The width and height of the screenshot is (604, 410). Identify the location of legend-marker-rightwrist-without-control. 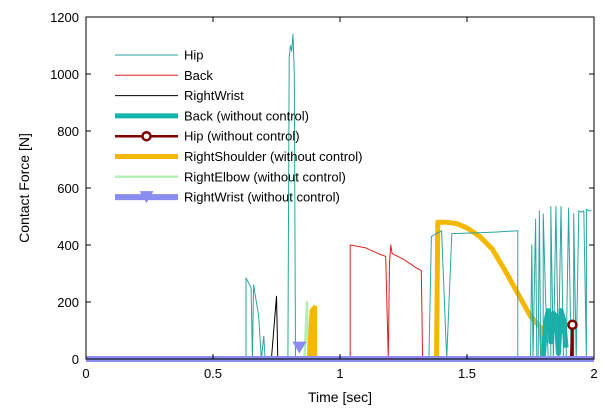
(146, 197).